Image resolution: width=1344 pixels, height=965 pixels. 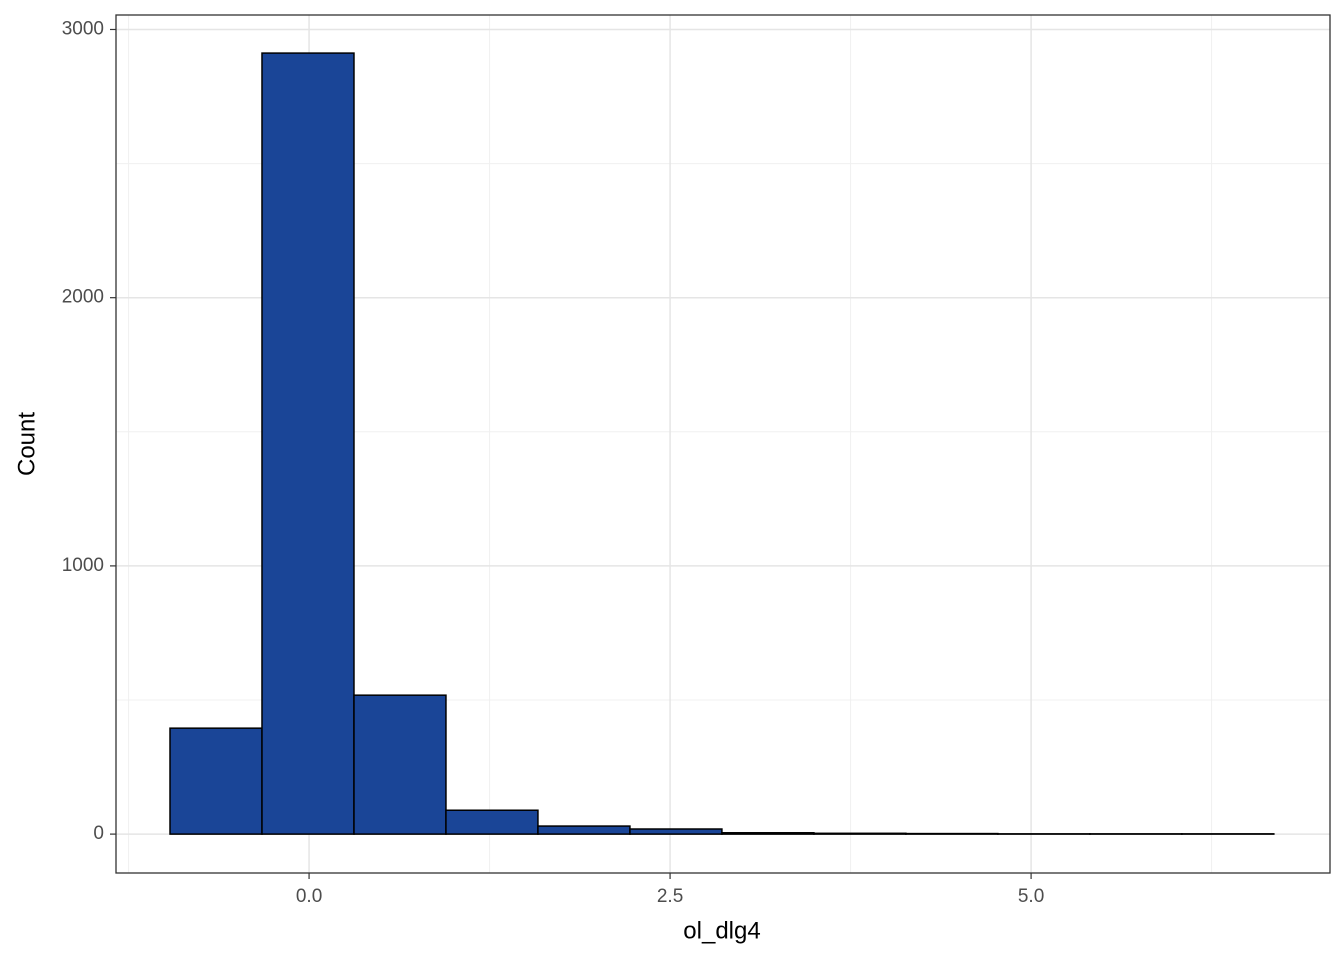 I want to click on y-tick-label: 2000, so click(x=83, y=297).